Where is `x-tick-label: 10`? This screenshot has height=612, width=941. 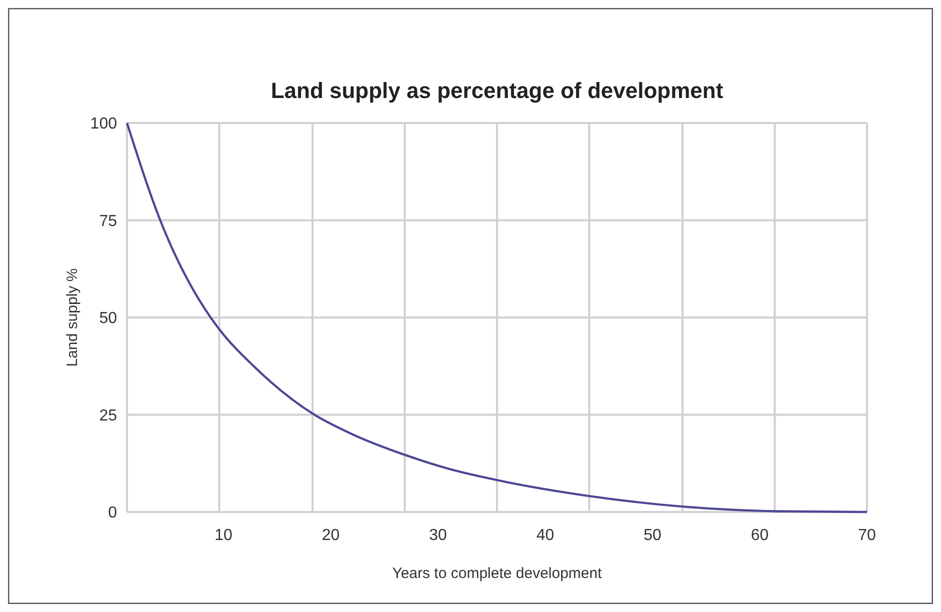
x-tick-label: 10 is located at coordinates (223, 535).